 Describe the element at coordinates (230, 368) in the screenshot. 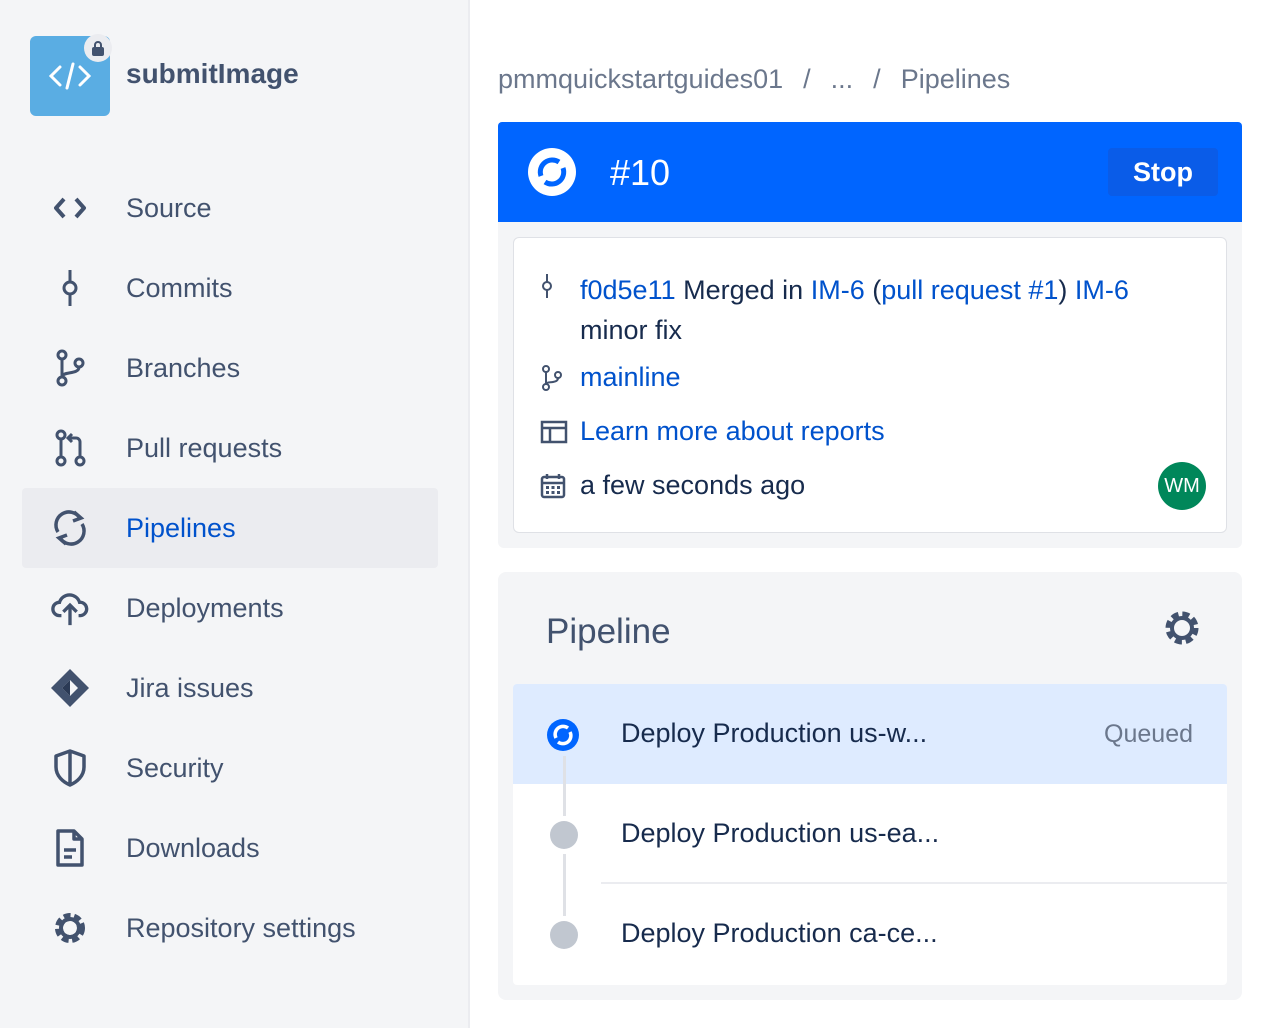

I see `sidebar-item-branches: Branches` at that location.